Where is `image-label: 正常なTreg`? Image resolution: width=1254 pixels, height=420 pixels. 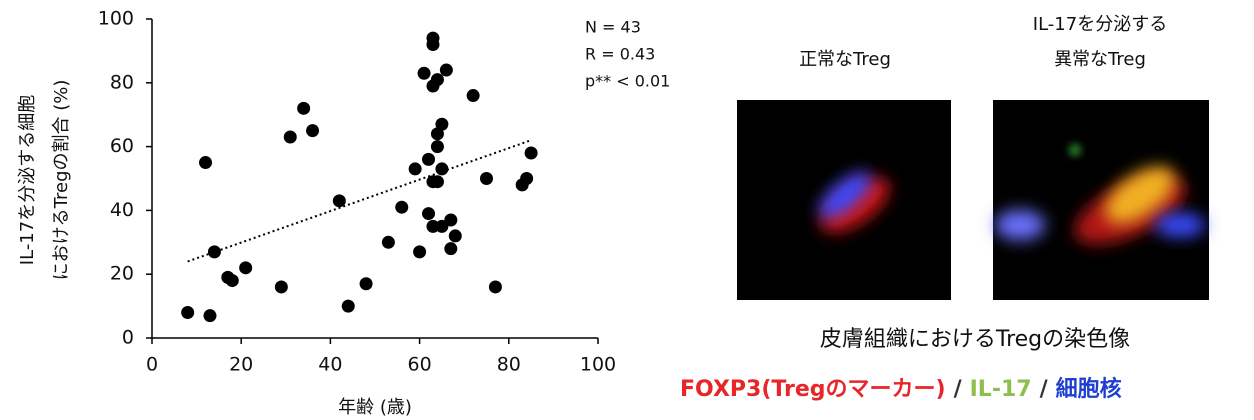
image-label: 正常なTreg is located at coordinates (845, 59).